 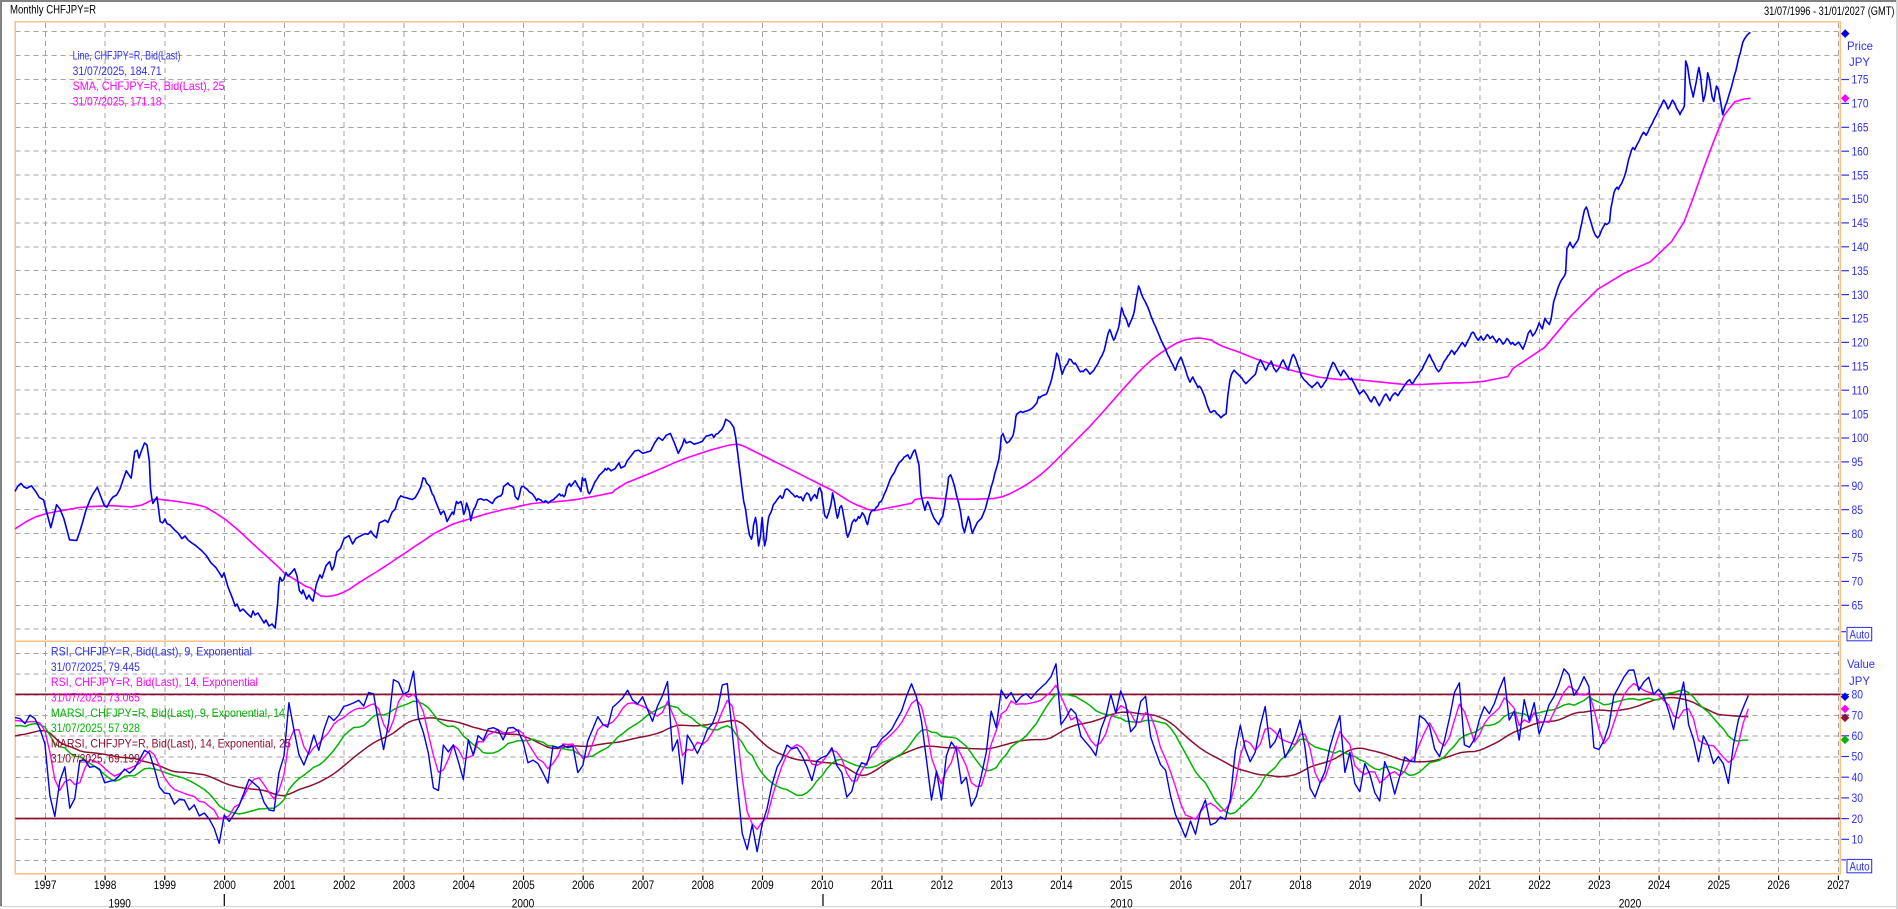 What do you see at coordinates (119, 903) in the screenshot?
I see `svg-text: 1990` at bounding box center [119, 903].